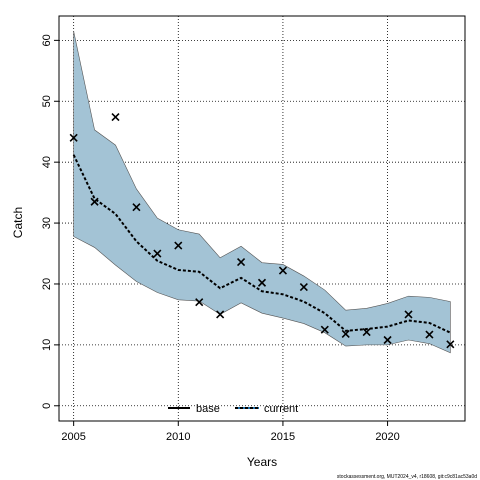  I want to click on x-tick-label-2005: 2005, so click(73, 437).